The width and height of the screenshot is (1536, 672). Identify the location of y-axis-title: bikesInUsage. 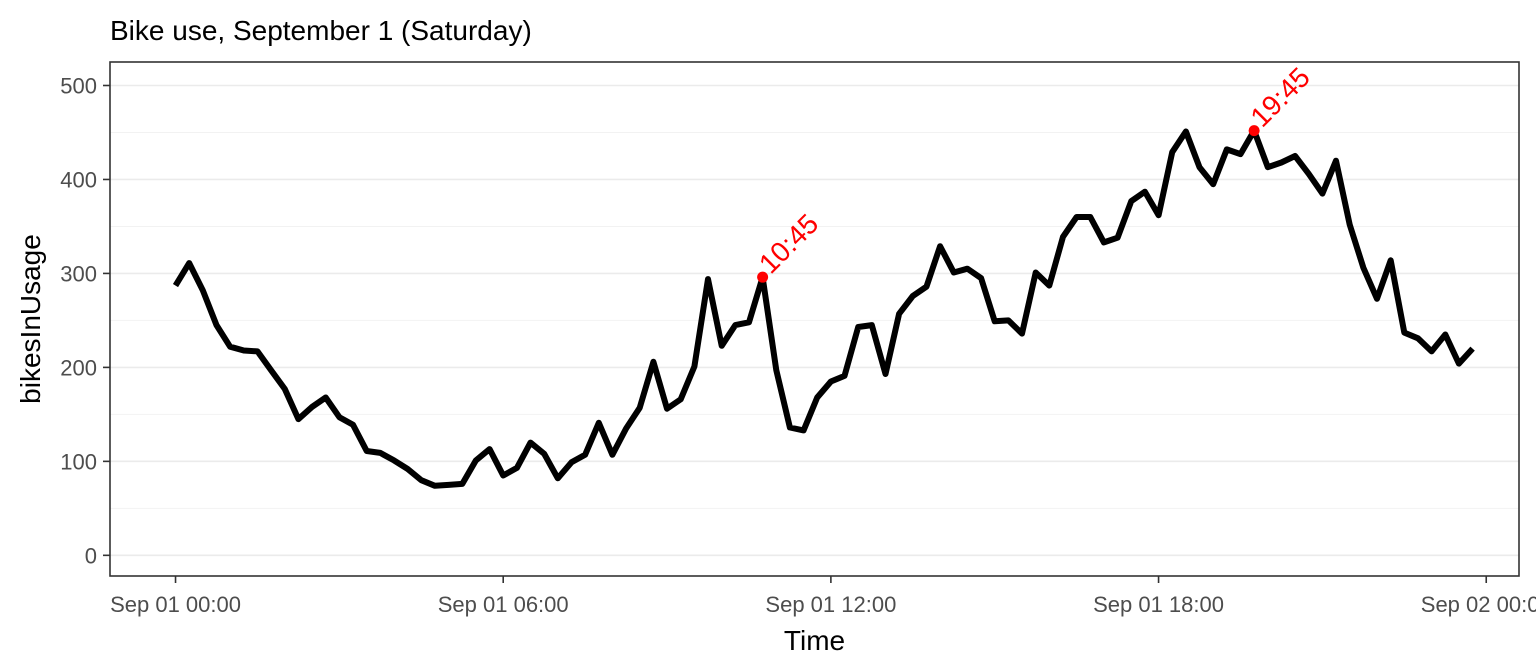
(30, 319).